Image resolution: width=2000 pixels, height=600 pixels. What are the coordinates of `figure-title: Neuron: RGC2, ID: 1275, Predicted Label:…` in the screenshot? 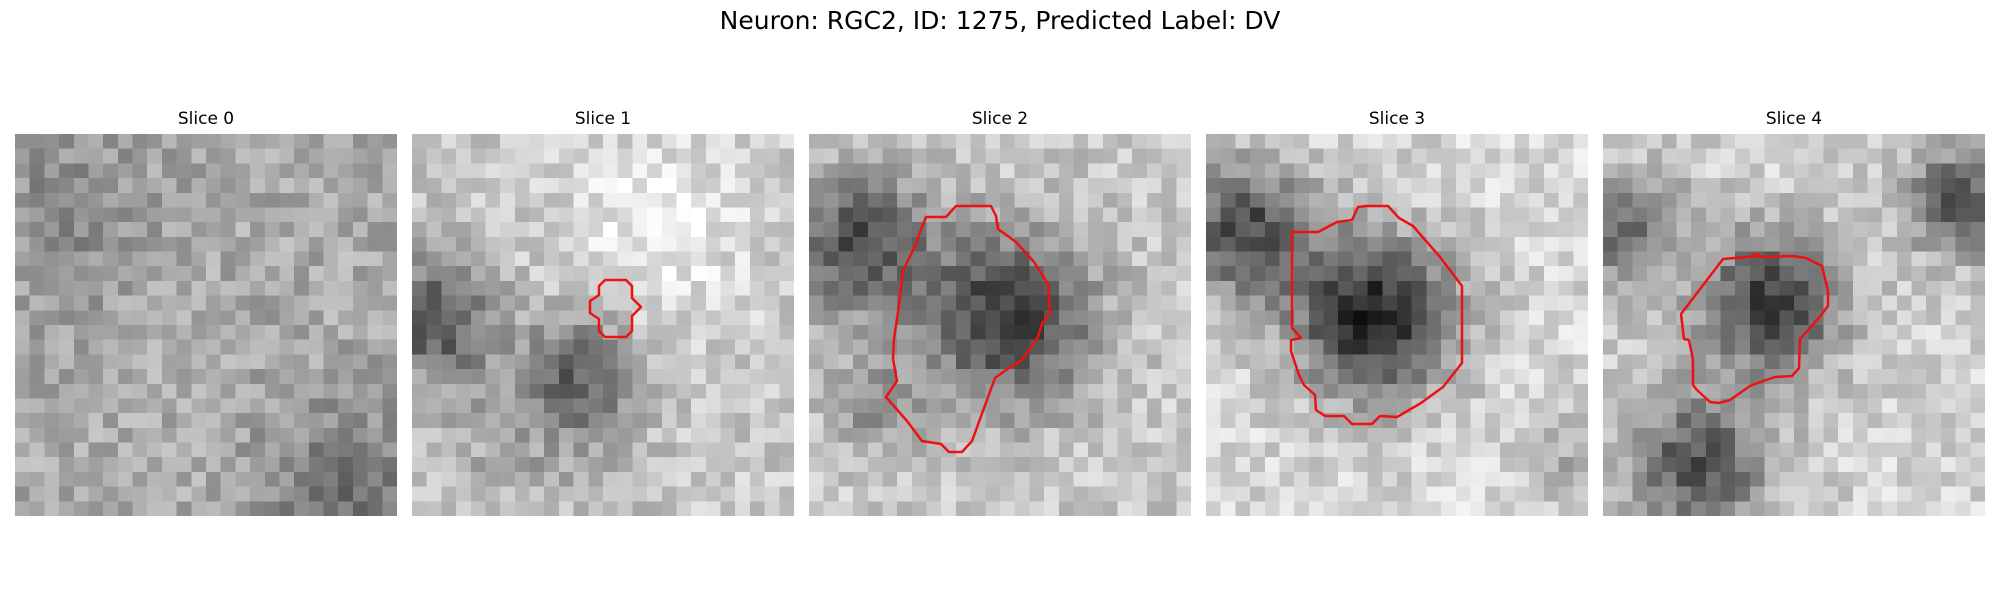 It's located at (1000, 20).